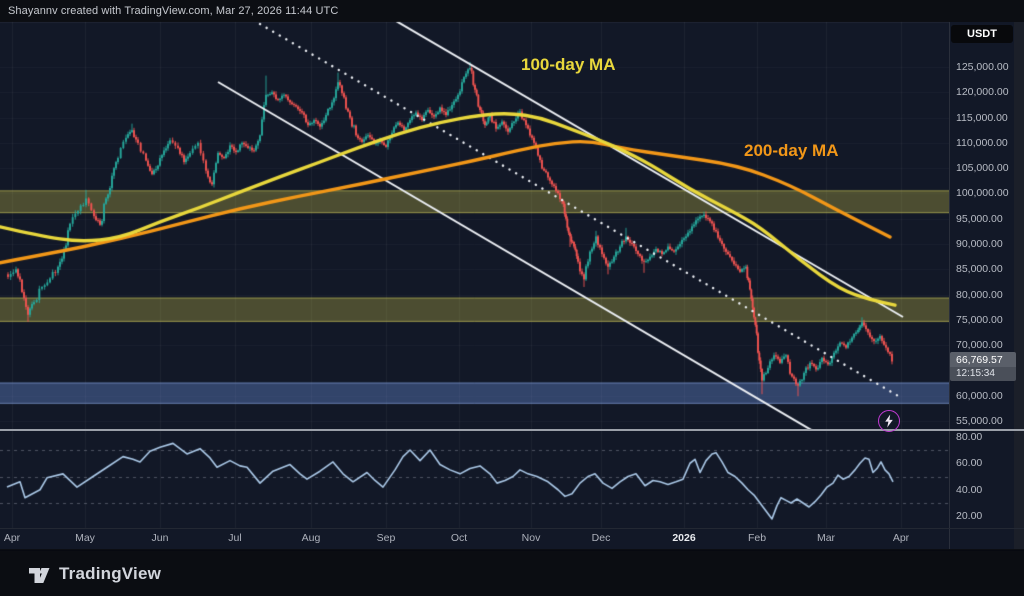  I want to click on ma200-label: 200-day MA, so click(791, 150).